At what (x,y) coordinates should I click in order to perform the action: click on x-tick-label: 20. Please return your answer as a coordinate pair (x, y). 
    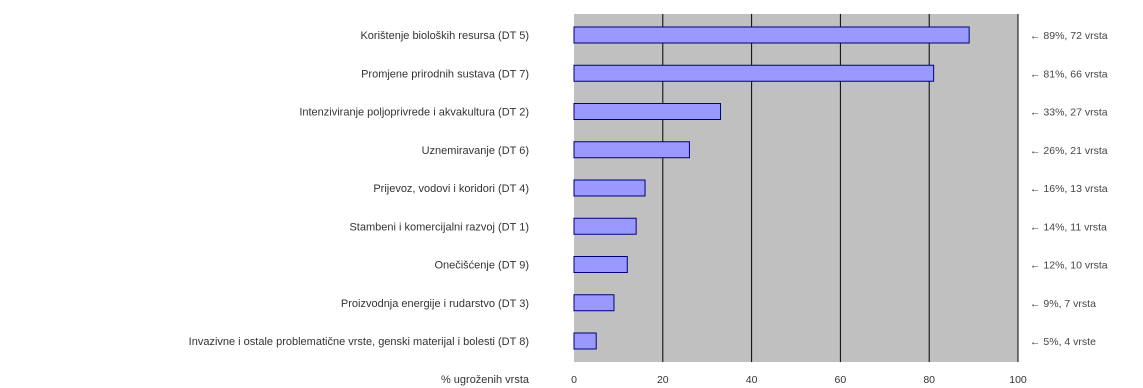
    Looking at the image, I should click on (663, 380).